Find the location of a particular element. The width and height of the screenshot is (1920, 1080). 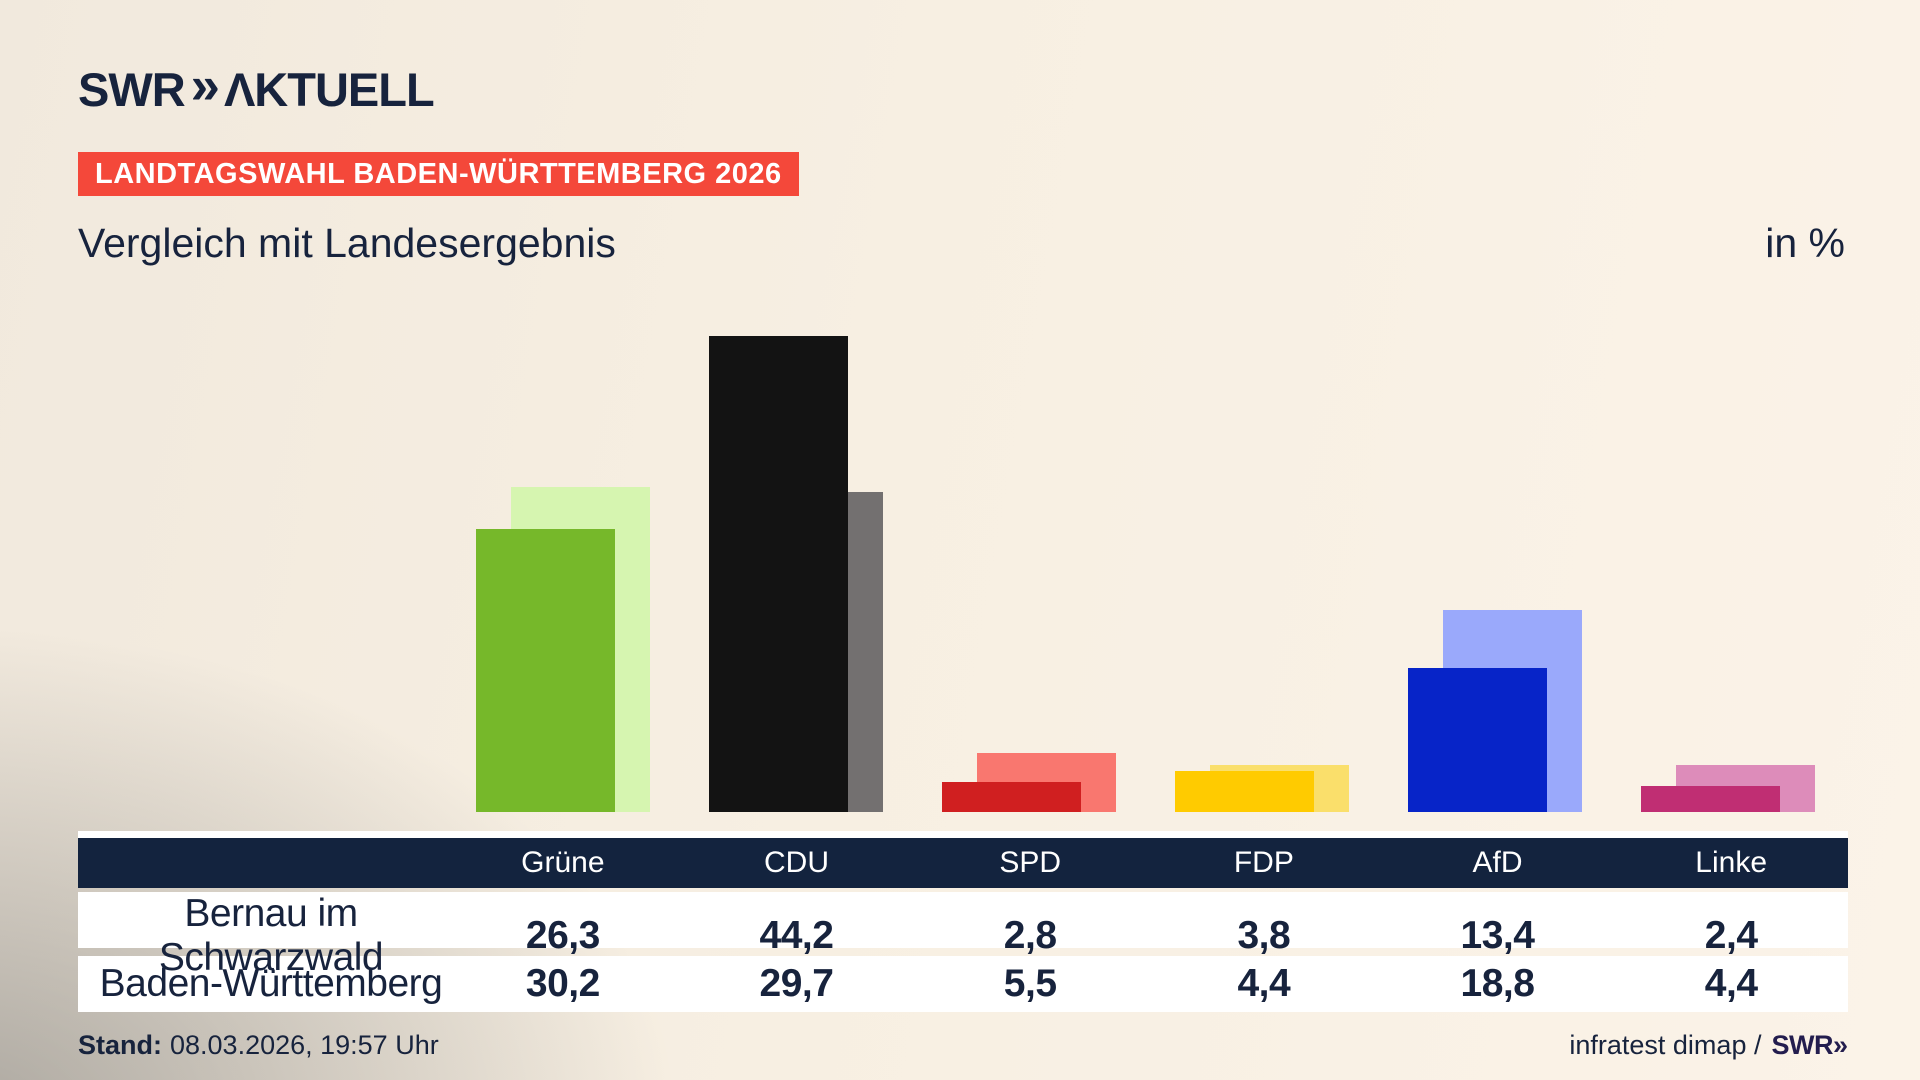

bar-local-afd is located at coordinates (1477, 740).